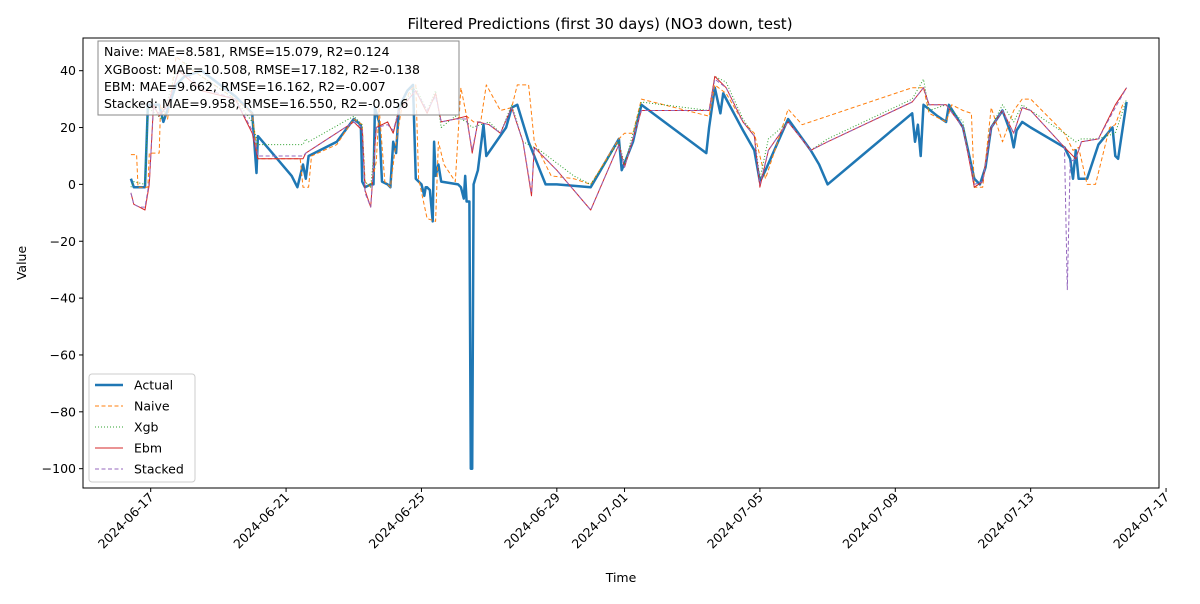 This screenshot has height=604, width=1200. Describe the element at coordinates (146, 427) in the screenshot. I see `legend-label-xgb: Xgb` at that location.